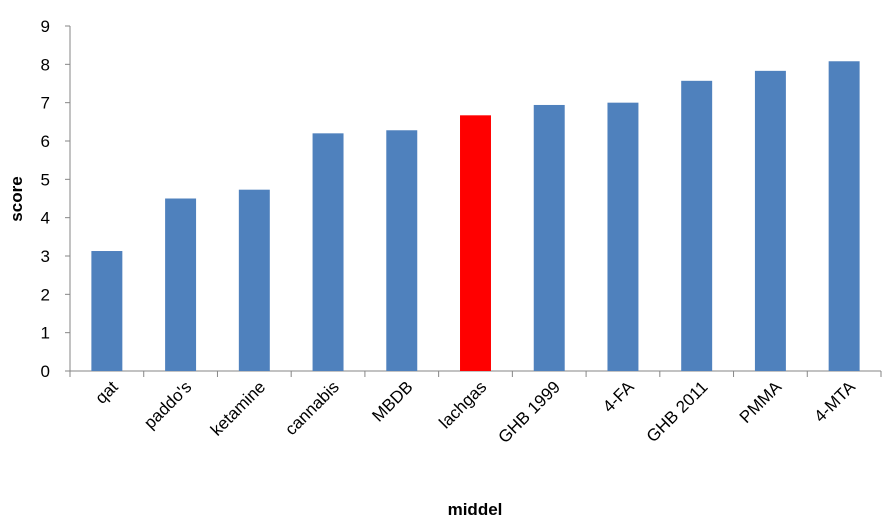 Image resolution: width=889 pixels, height=521 pixels. What do you see at coordinates (45, 218) in the screenshot?
I see `y-tick-label: 4` at bounding box center [45, 218].